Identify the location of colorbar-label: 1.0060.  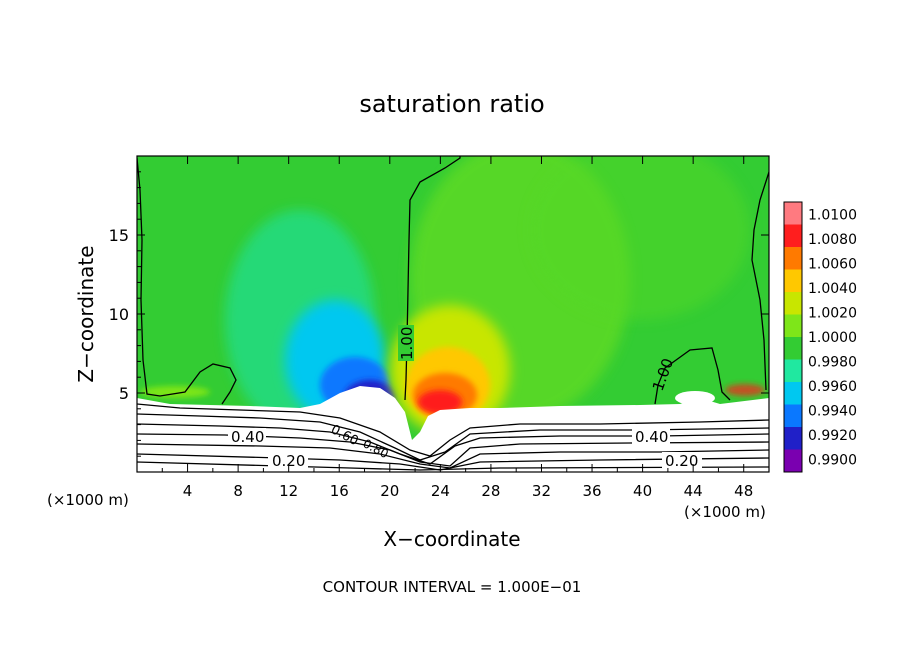
(832, 264).